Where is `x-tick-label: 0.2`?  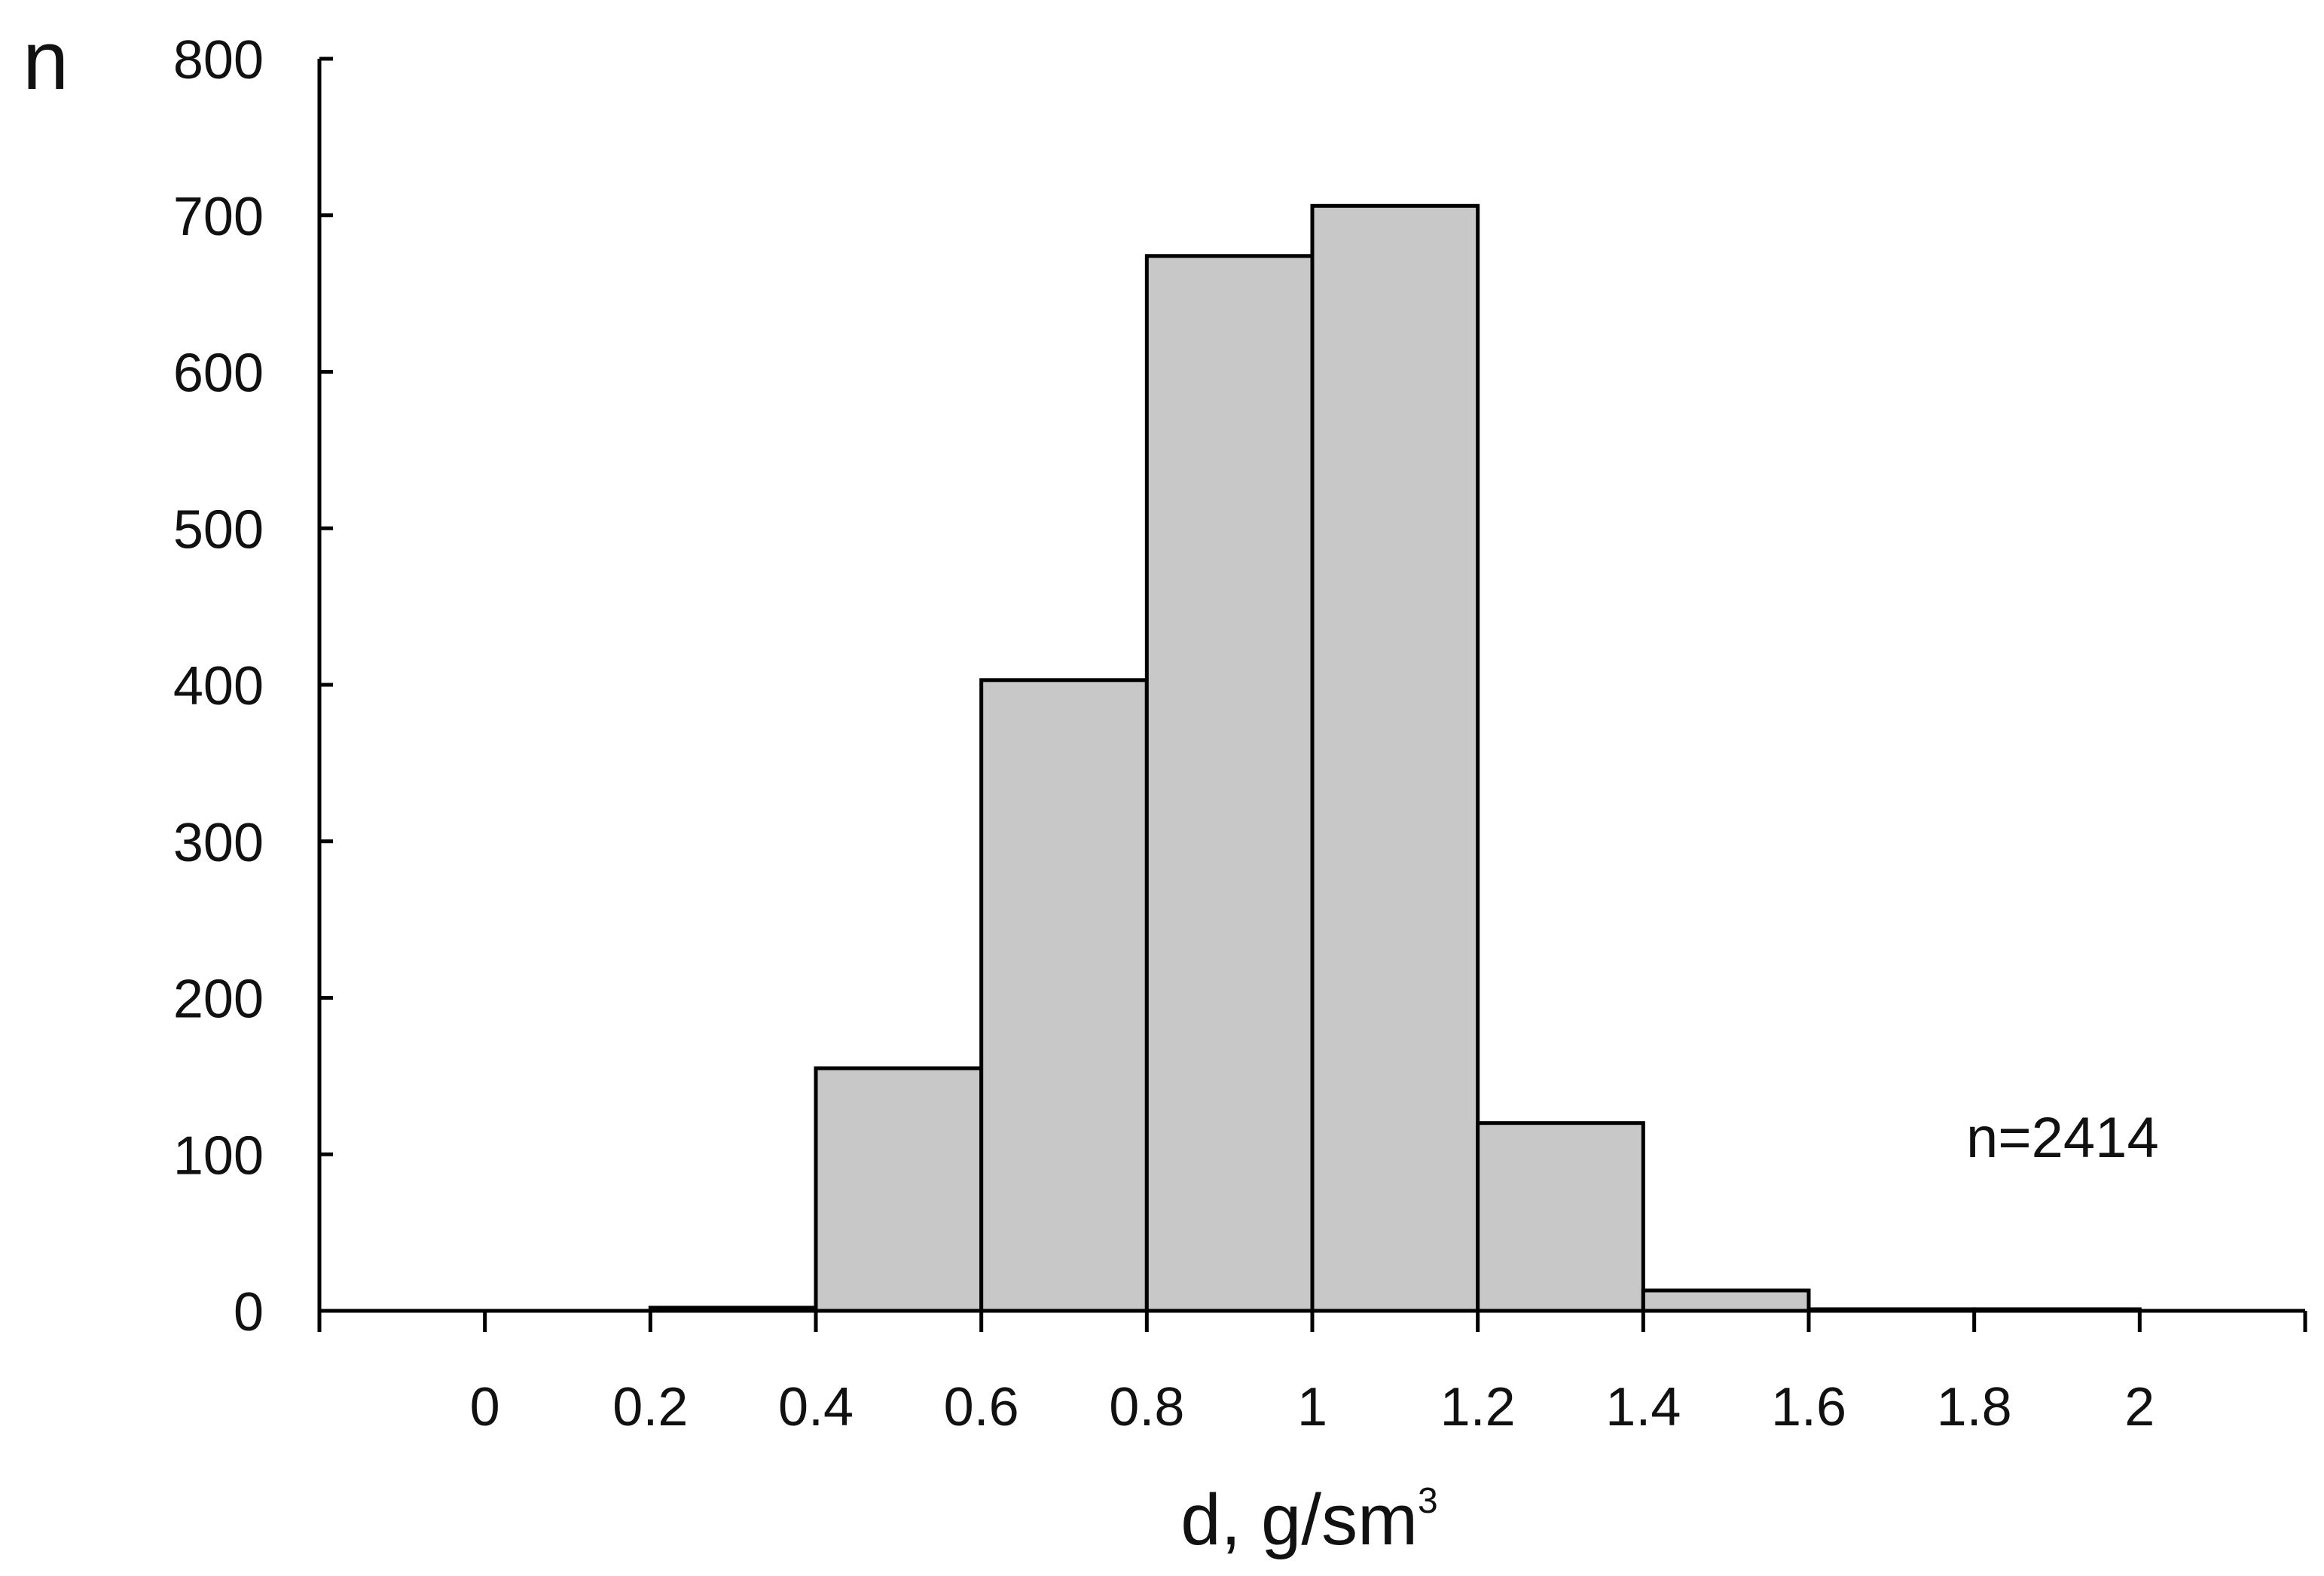 x-tick-label: 0.2 is located at coordinates (650, 1407).